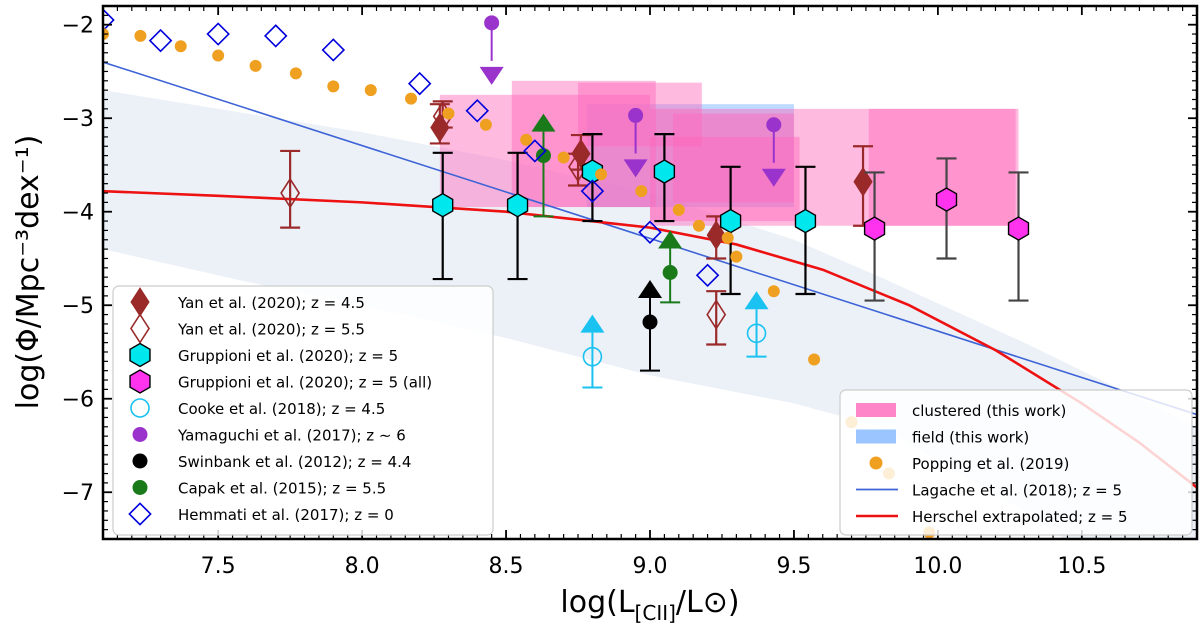  I want to click on legend-right-swatch-field, so click(876, 436).